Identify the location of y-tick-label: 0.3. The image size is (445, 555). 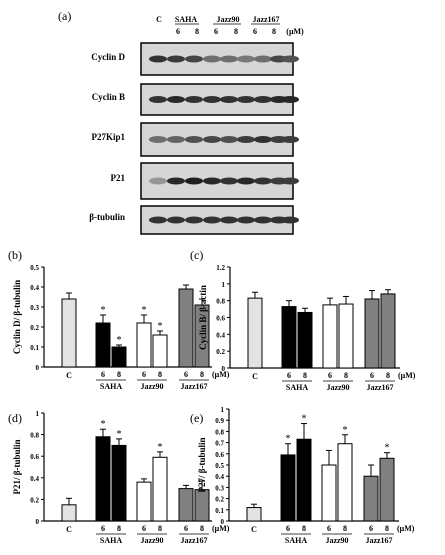
(219, 488).